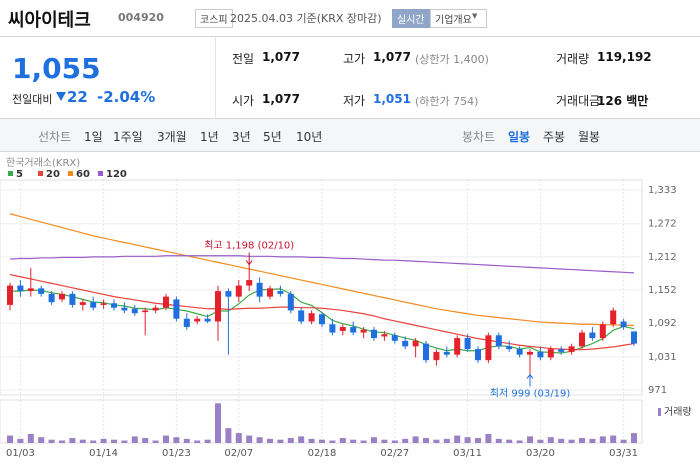 The image size is (700, 465). Describe the element at coordinates (662, 190) in the screenshot. I see `y-tick-label: 1,333` at that location.